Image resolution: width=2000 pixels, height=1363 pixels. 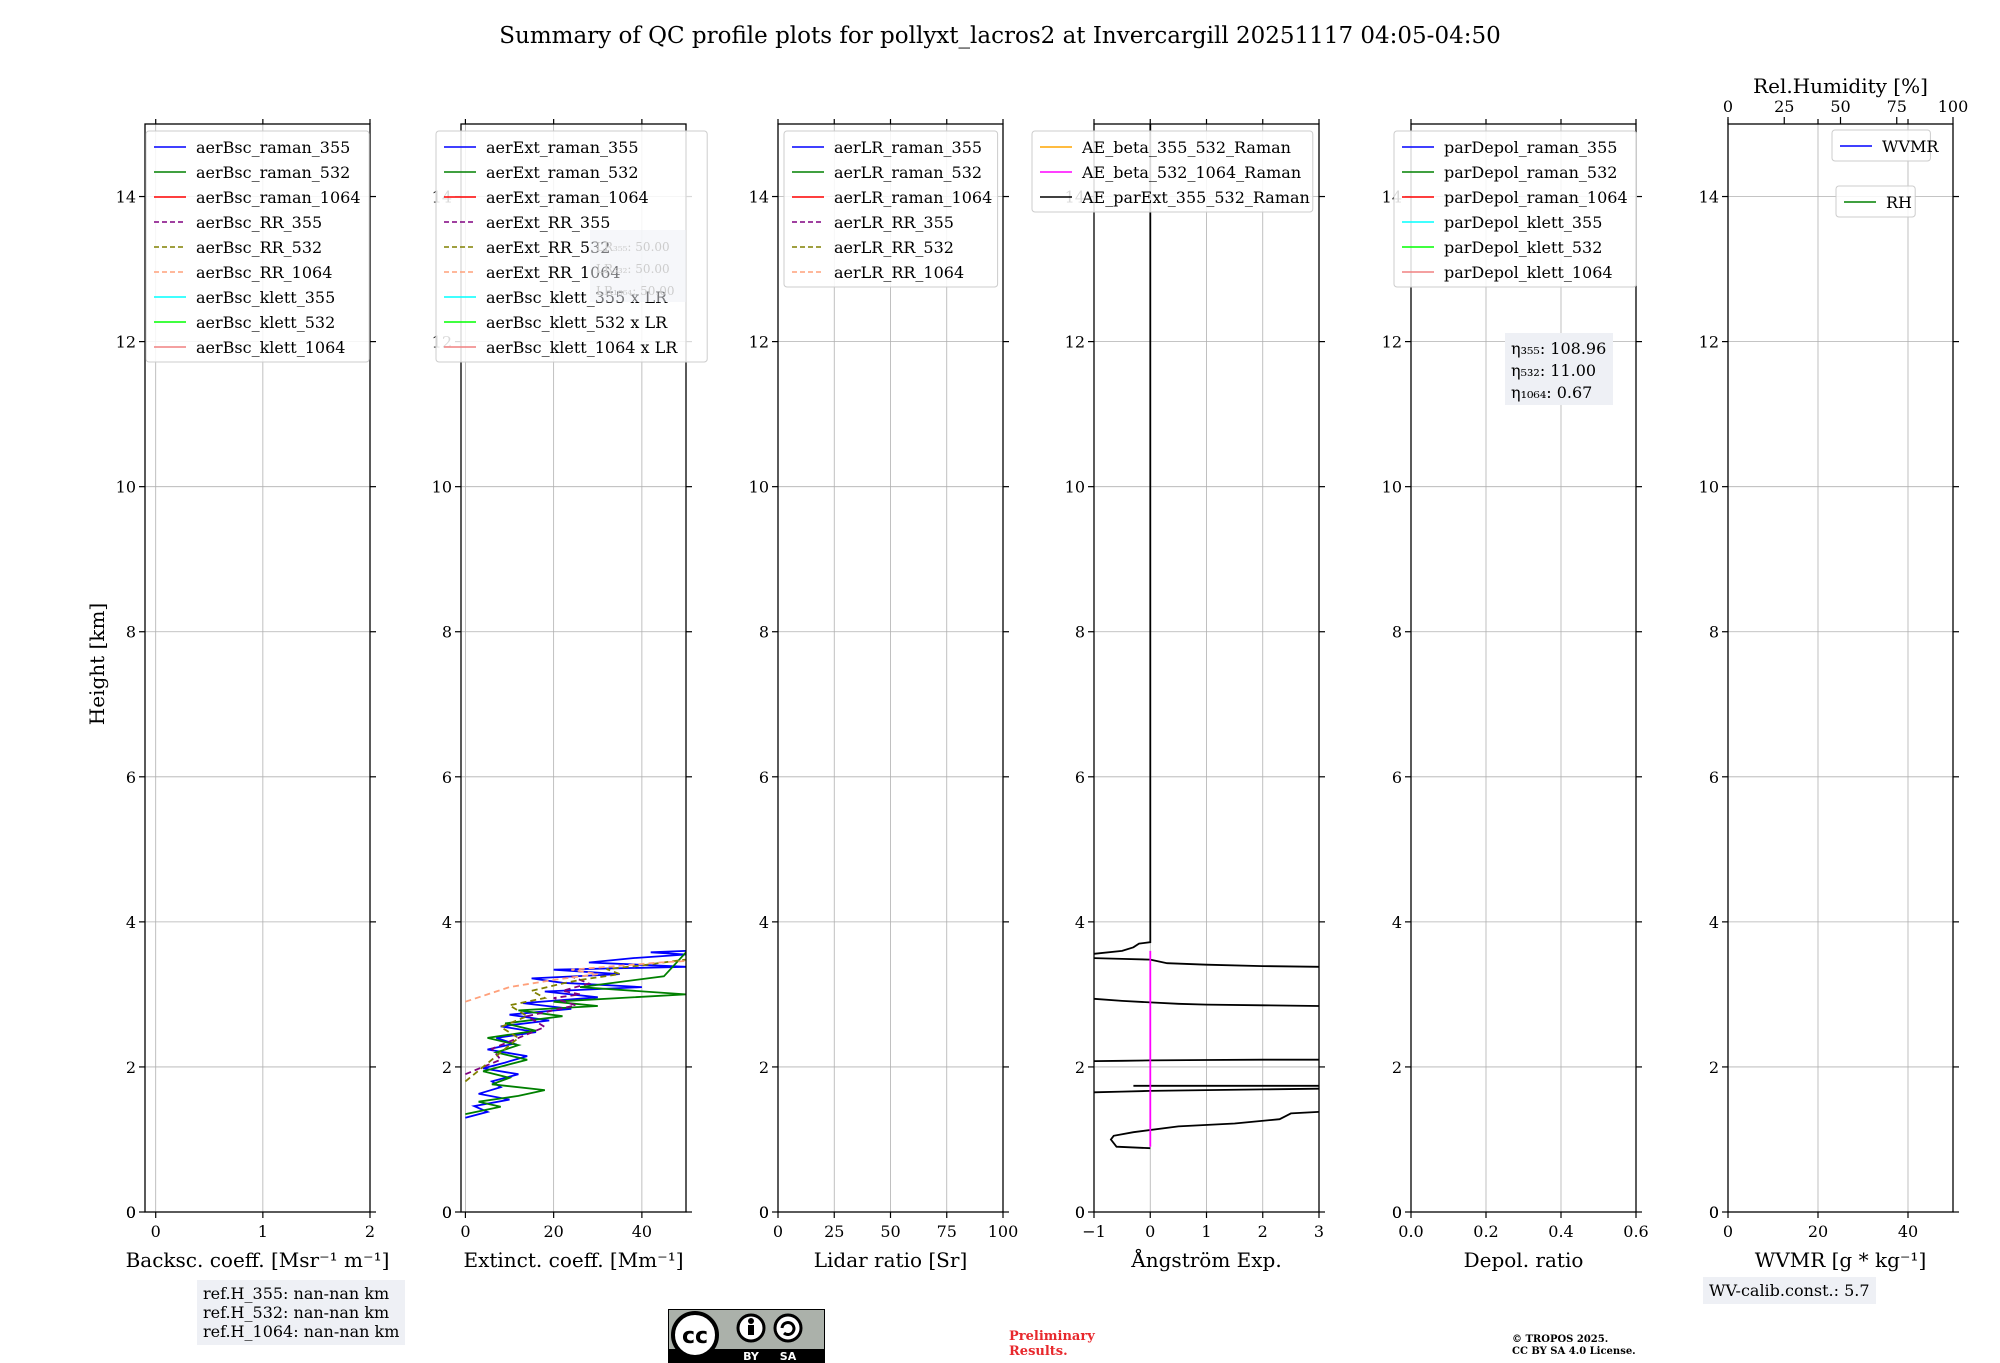 What do you see at coordinates (258, 1260) in the screenshot?
I see `x-axis-label: Backsc. coeff. [Msr⁻¹ m⁻¹]` at bounding box center [258, 1260].